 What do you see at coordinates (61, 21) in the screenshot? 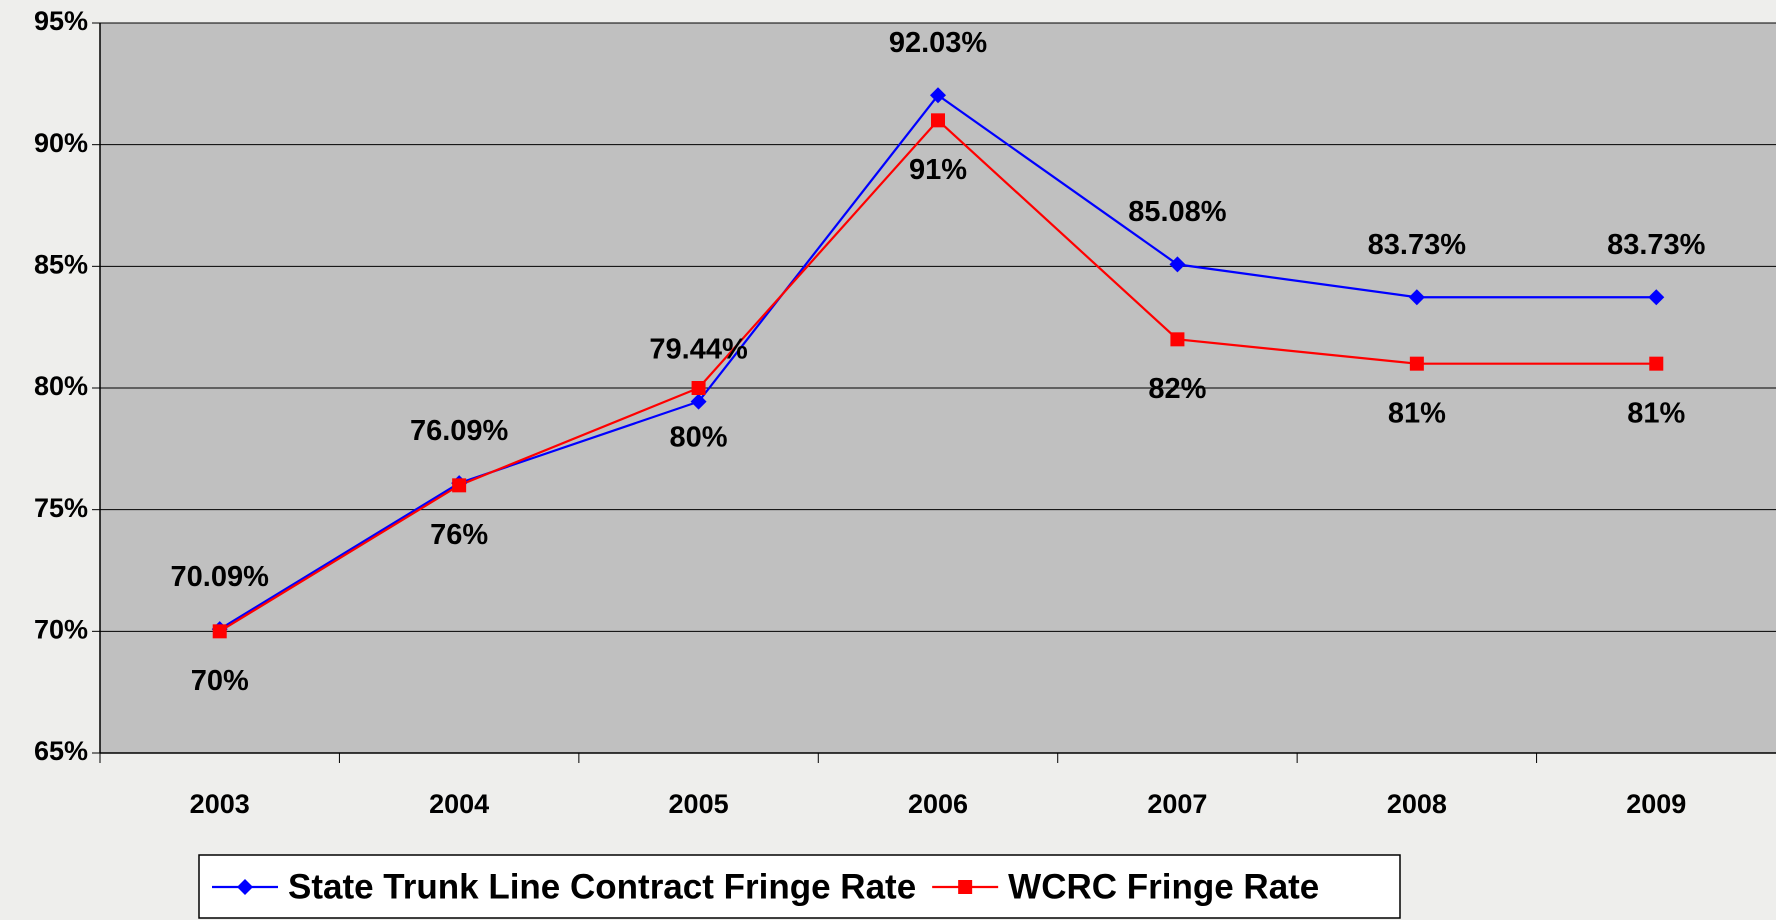
I see `y-tick-label: 95%` at bounding box center [61, 21].